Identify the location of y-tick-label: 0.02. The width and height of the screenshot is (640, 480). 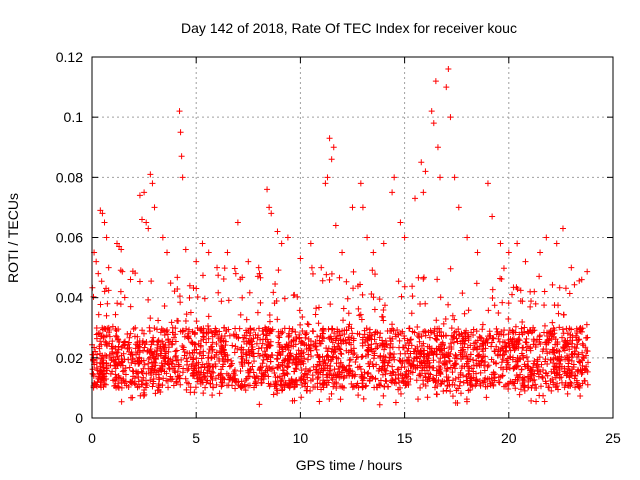
(69, 358).